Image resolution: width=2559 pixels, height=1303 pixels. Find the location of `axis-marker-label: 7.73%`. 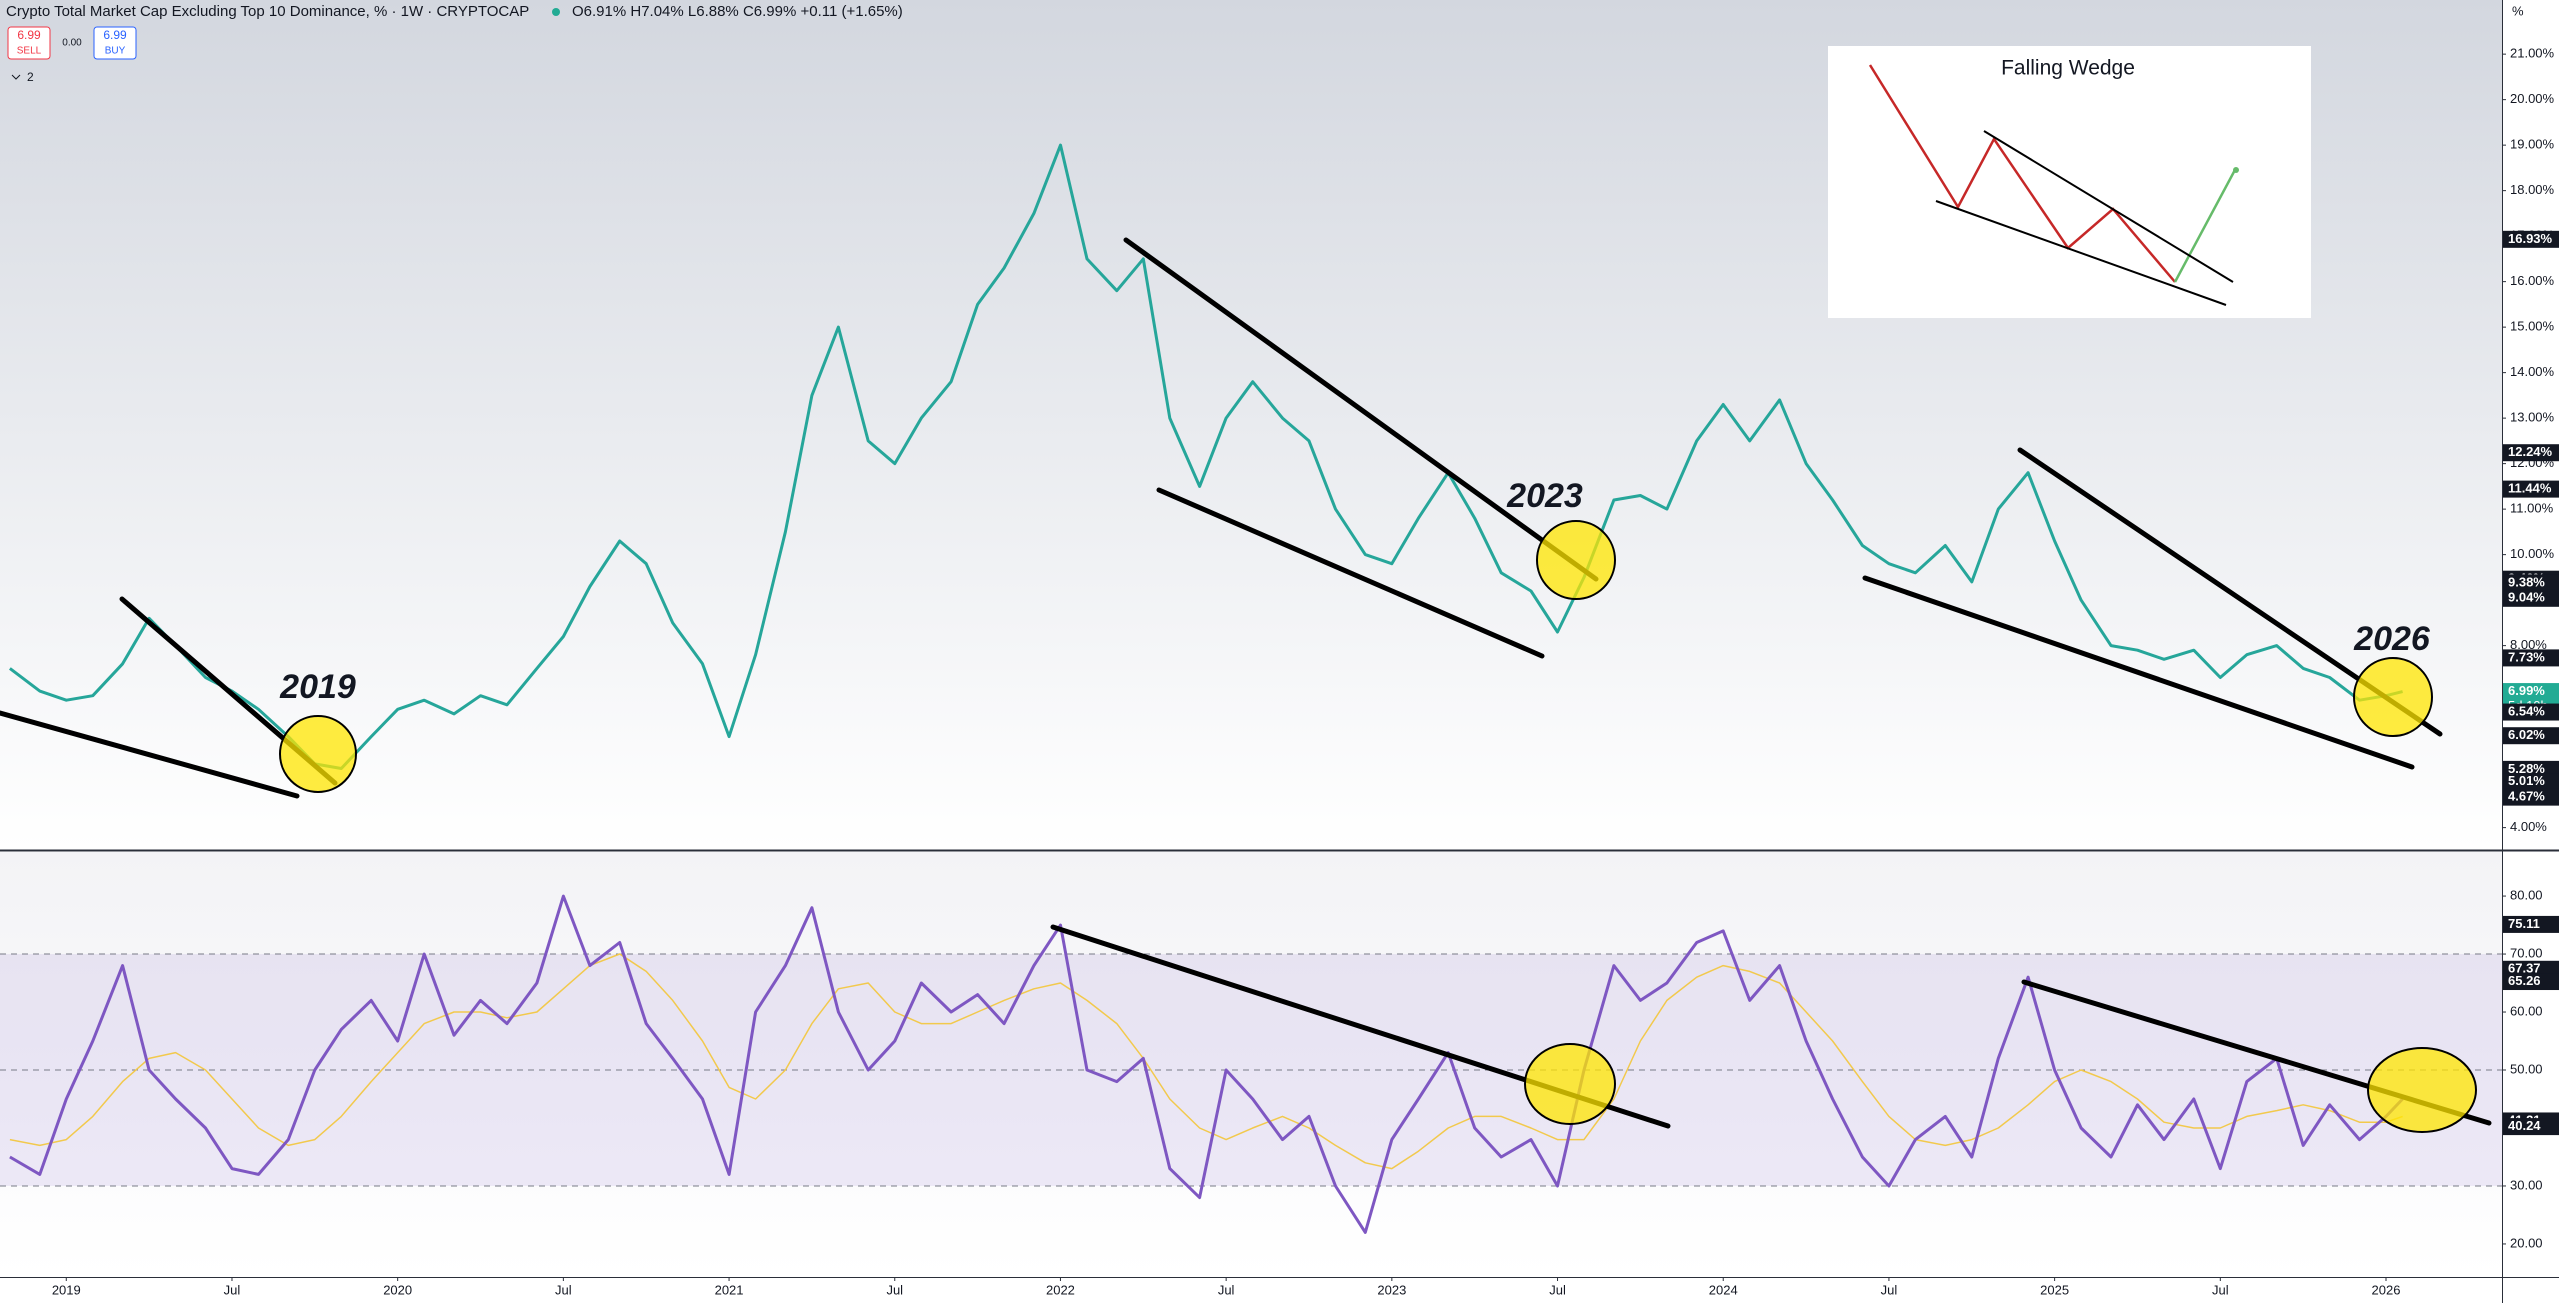

axis-marker-label: 7.73% is located at coordinates (2526, 656).